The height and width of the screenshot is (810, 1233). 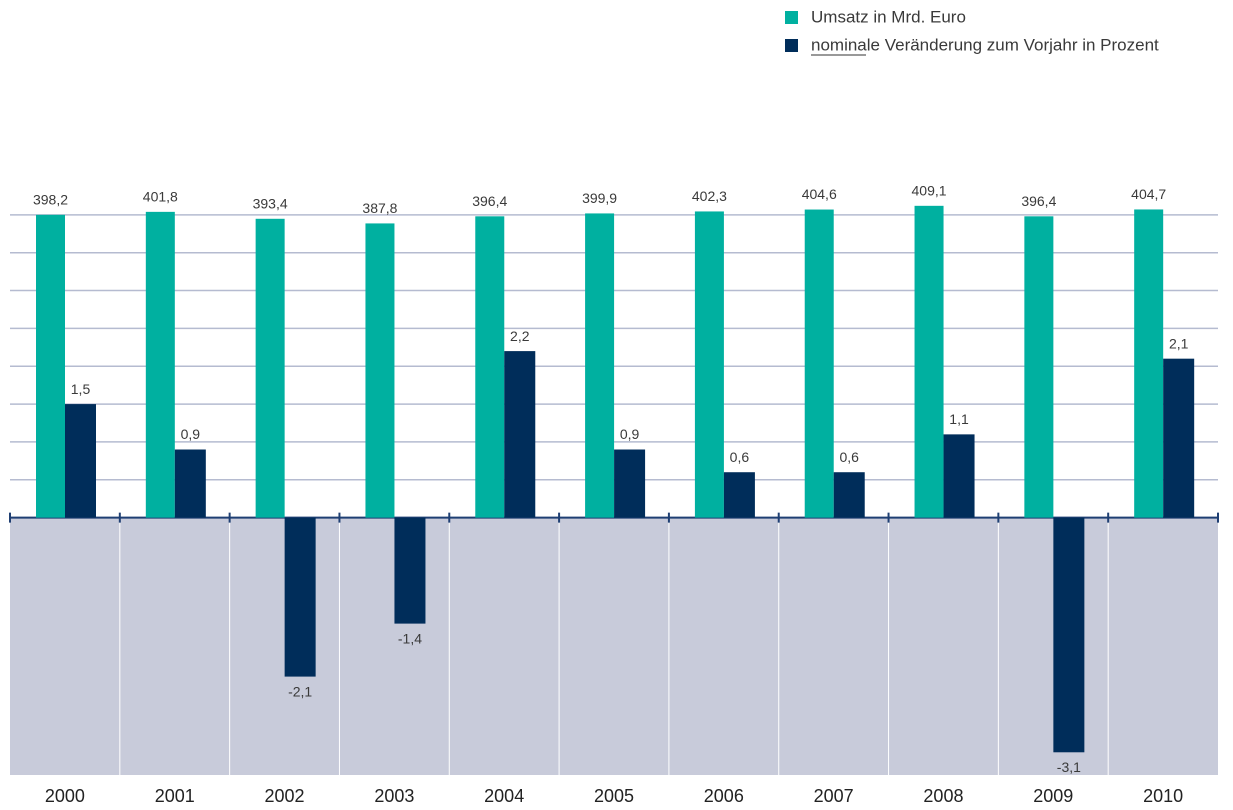 I want to click on x-tick-label: 2000, so click(x=65, y=796).